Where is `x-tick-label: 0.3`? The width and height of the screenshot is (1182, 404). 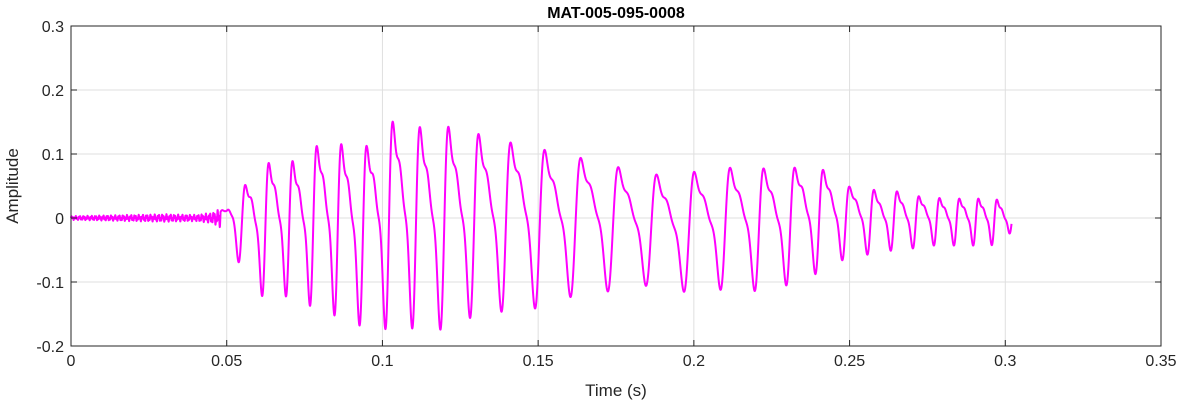
x-tick-label: 0.3 is located at coordinates (1005, 361).